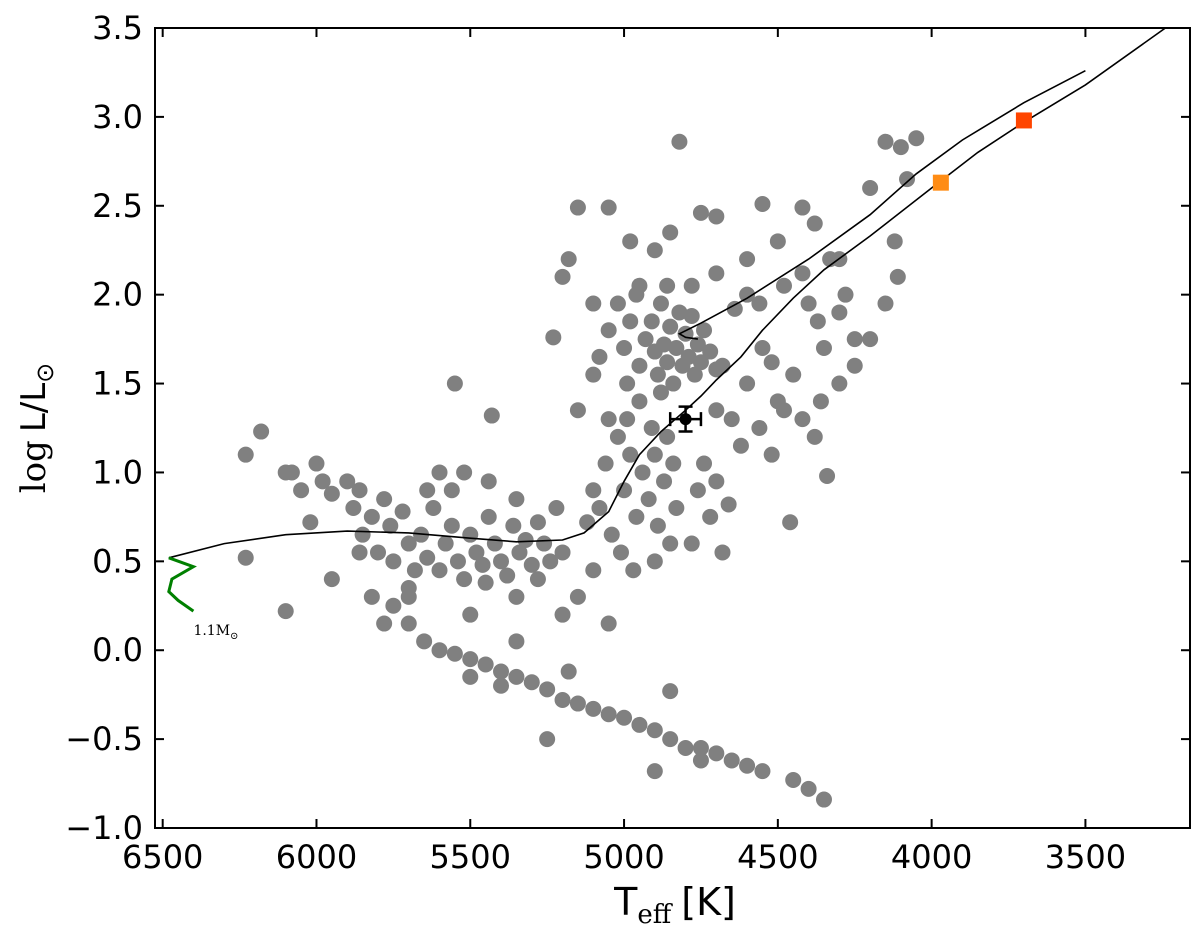 The height and width of the screenshot is (935, 1200). Describe the element at coordinates (117, 650) in the screenshot. I see `y-tick-label: 0.0` at that location.